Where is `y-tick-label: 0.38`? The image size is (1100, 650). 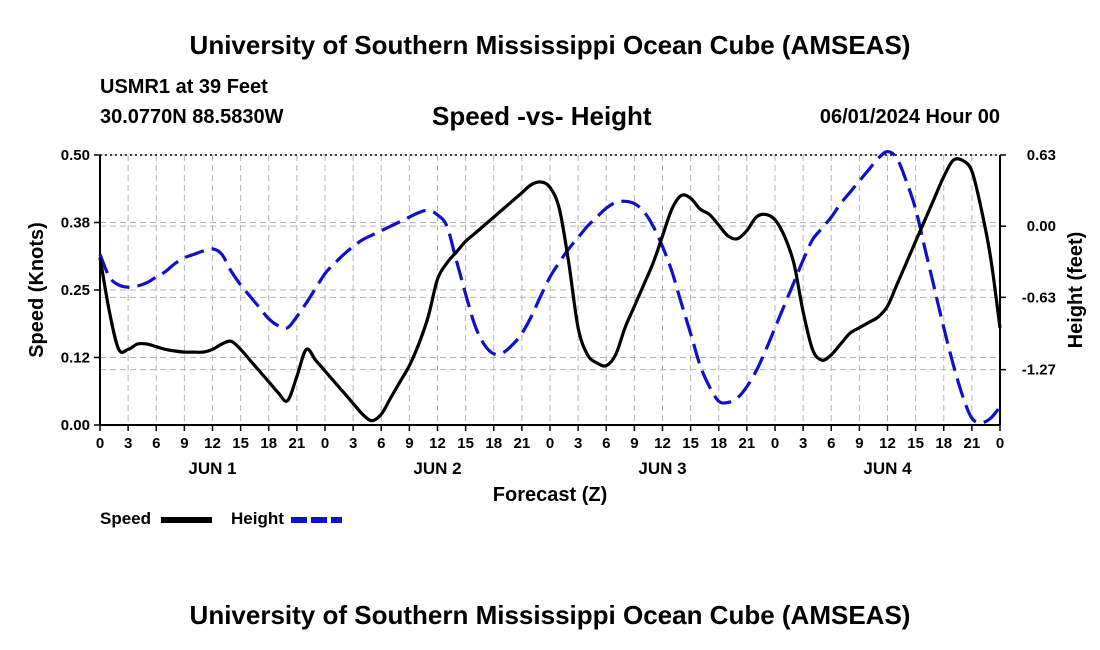 y-tick-label: 0.38 is located at coordinates (75, 223).